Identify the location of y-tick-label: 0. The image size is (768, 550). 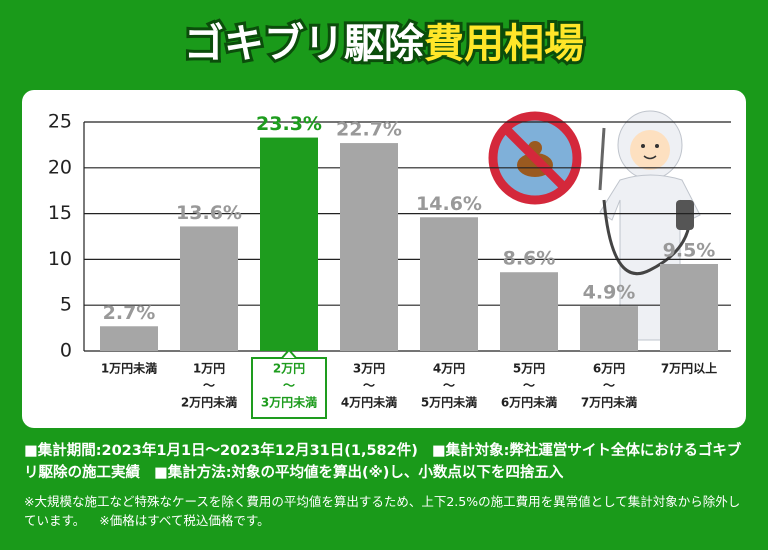
(66, 351).